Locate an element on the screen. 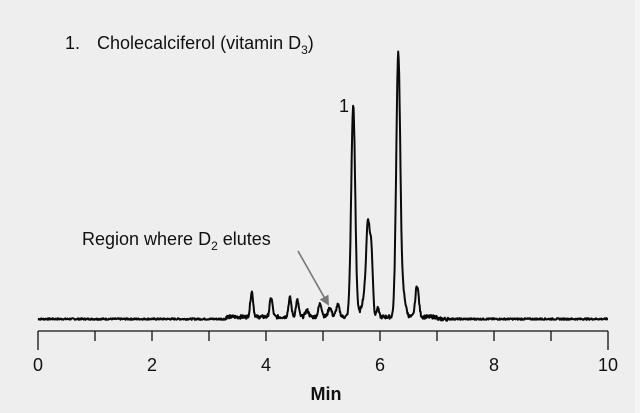 This screenshot has width=640, height=413. x-tick-label: 10 is located at coordinates (608, 365).